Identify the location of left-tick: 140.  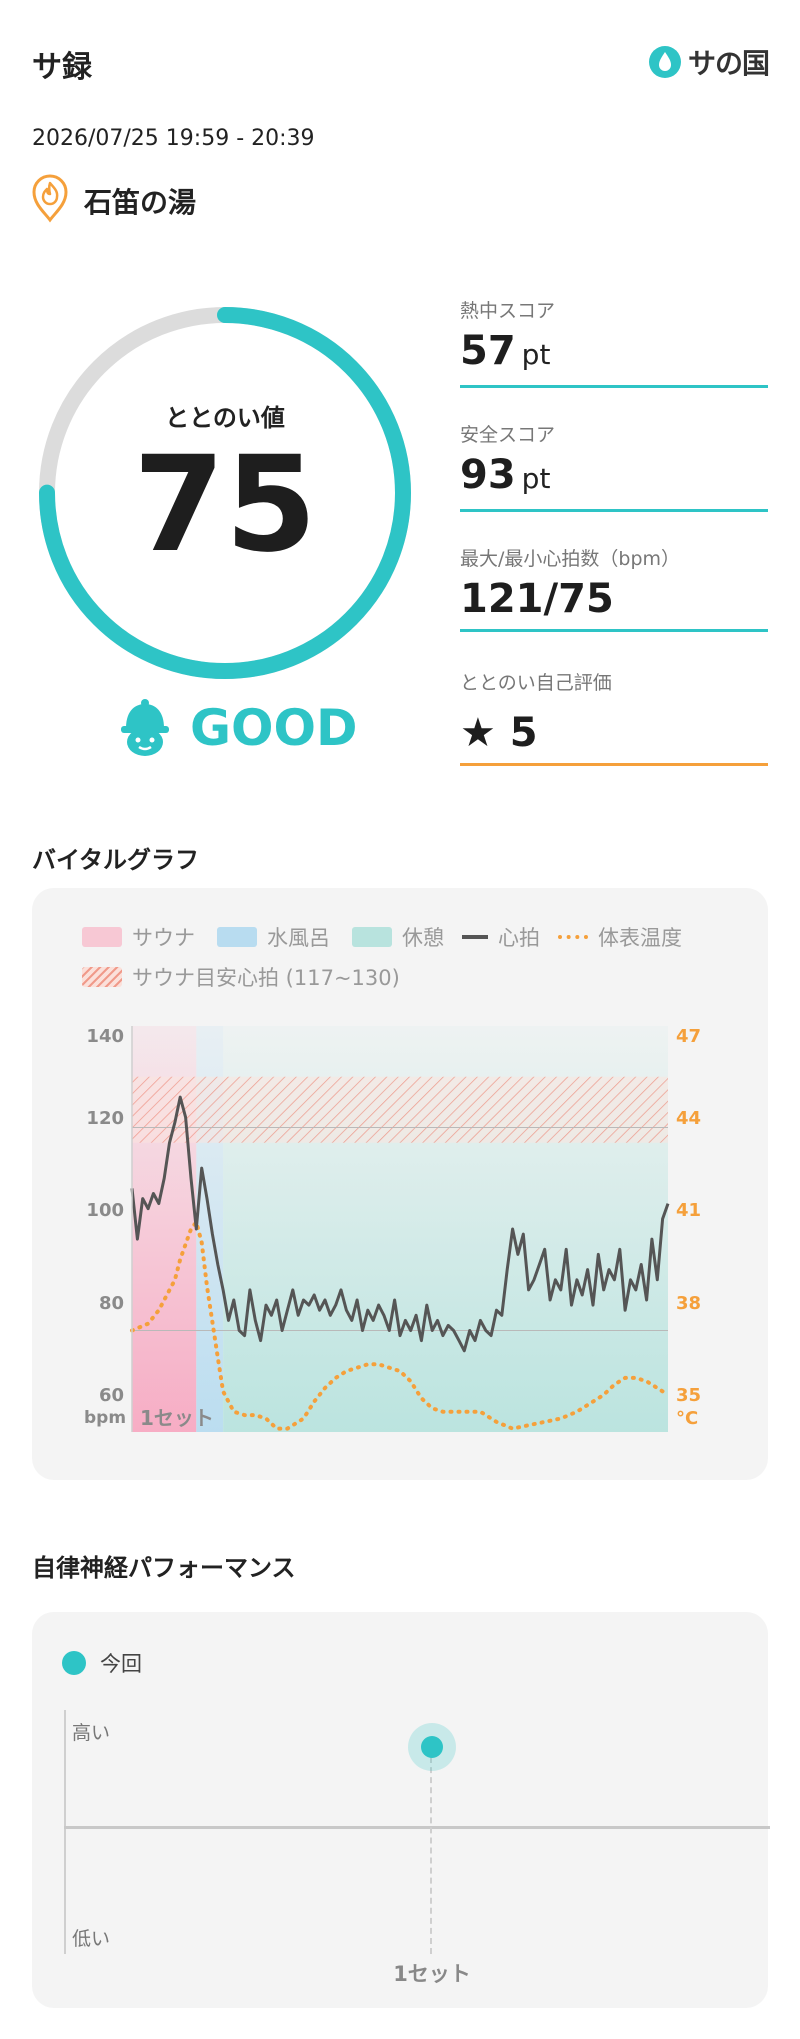
(105, 1036).